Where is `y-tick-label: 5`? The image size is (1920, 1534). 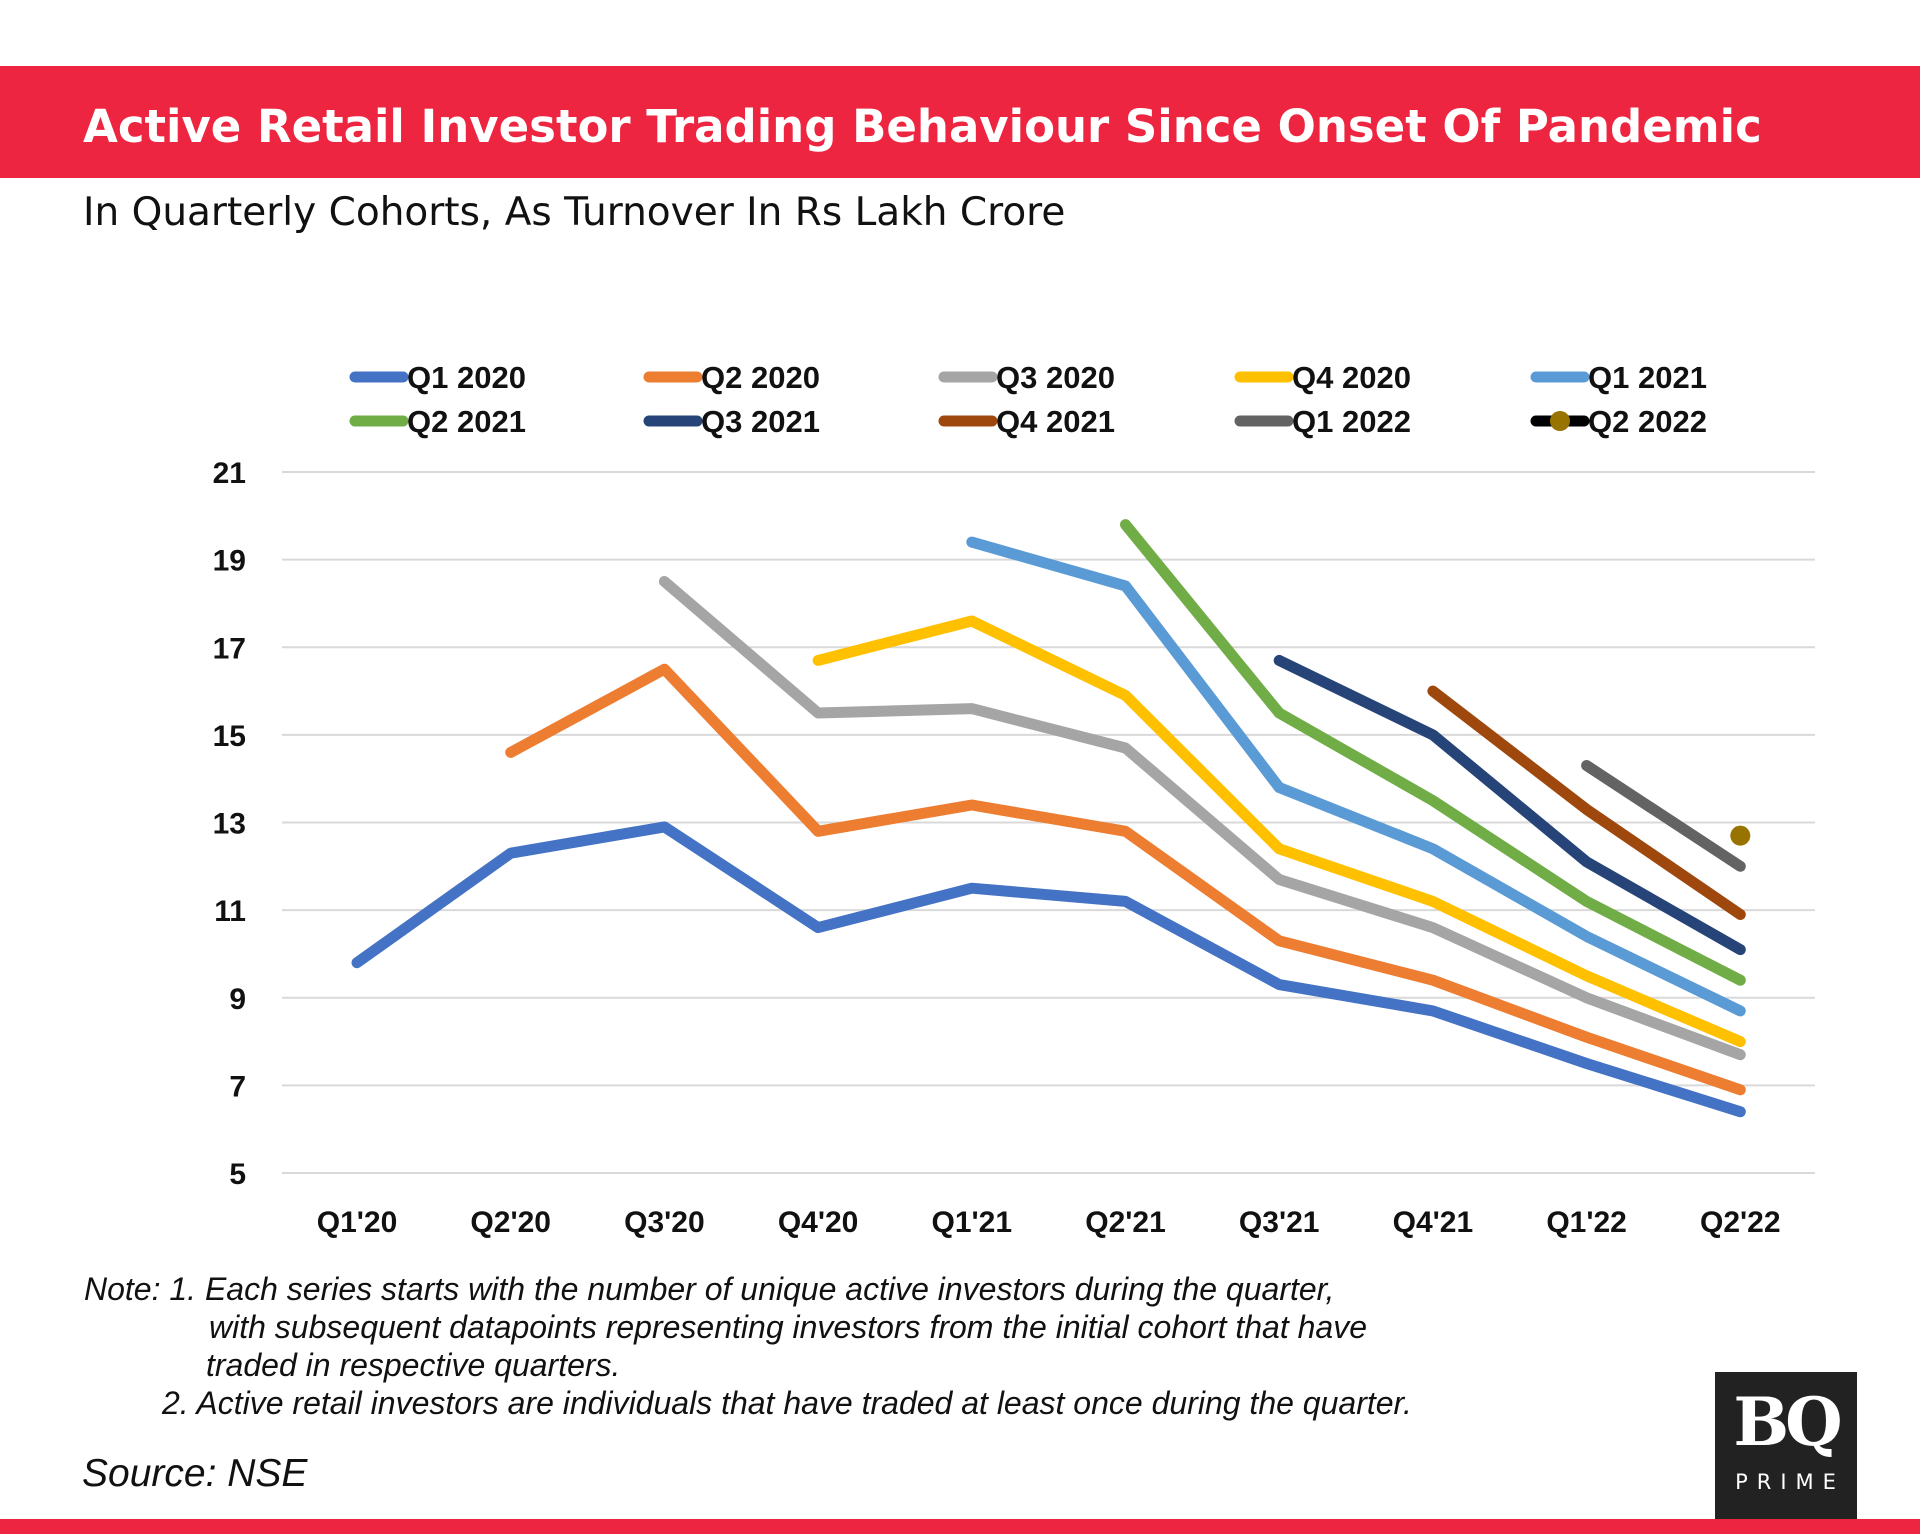
y-tick-label: 5 is located at coordinates (237, 1174).